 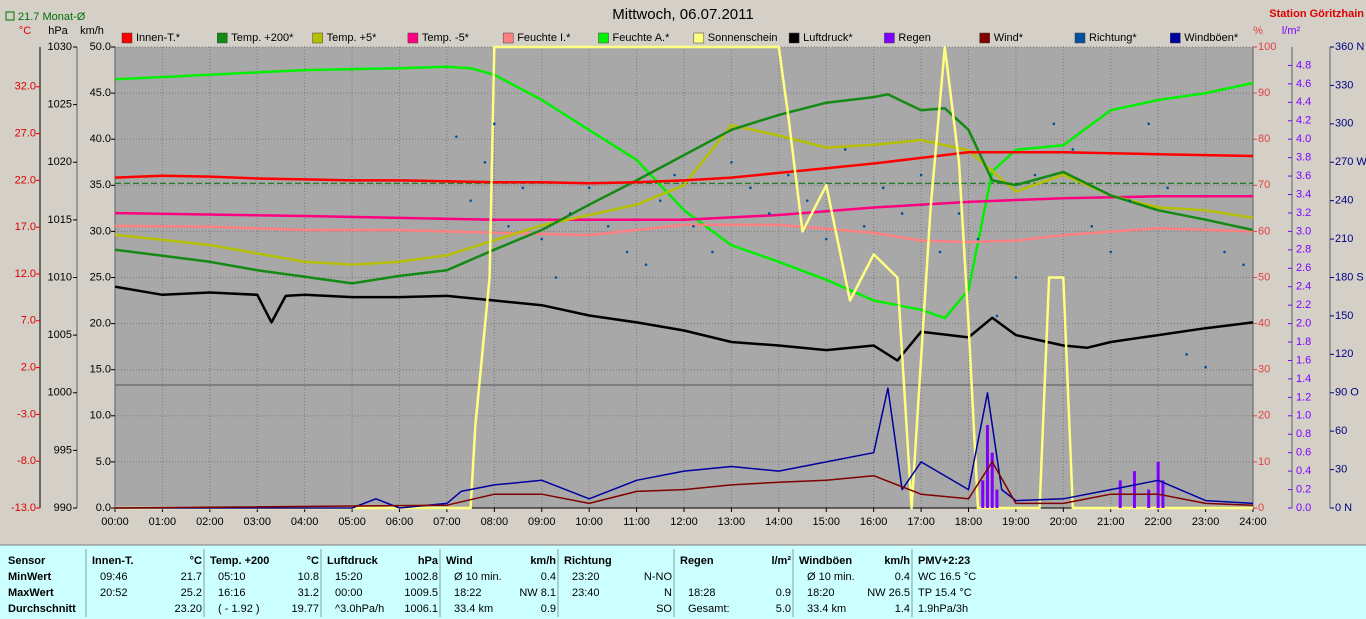 I want to click on stats-cell: 1002.8, so click(x=421, y=577).